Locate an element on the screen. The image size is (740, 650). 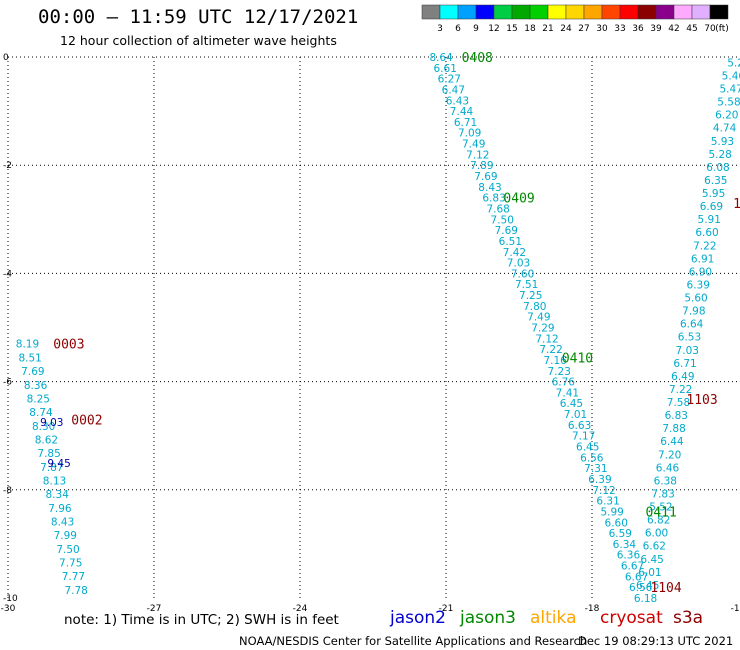
data-point-label: 7.31 is located at coordinates (595, 469).